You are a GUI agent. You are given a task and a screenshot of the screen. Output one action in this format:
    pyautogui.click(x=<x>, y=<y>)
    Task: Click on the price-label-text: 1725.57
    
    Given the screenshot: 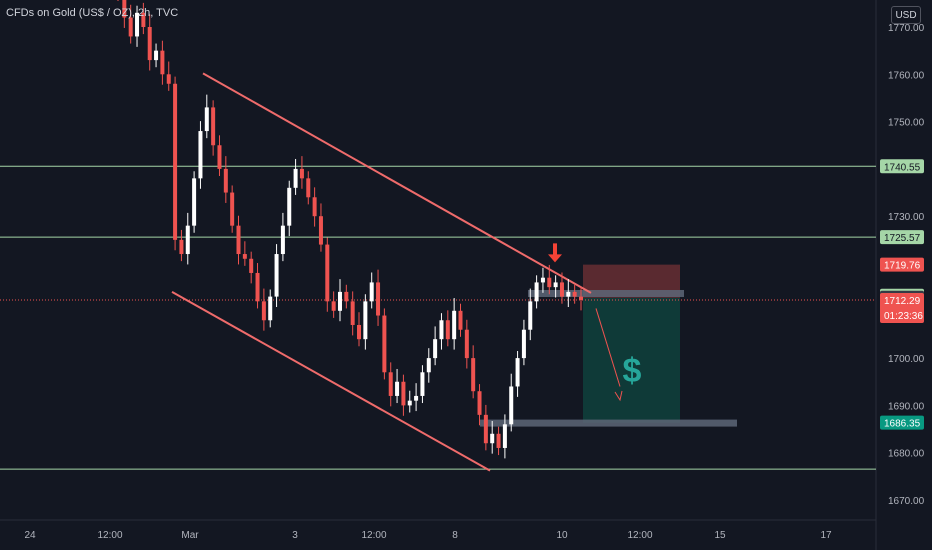 What is the action you would take?
    pyautogui.click(x=902, y=238)
    